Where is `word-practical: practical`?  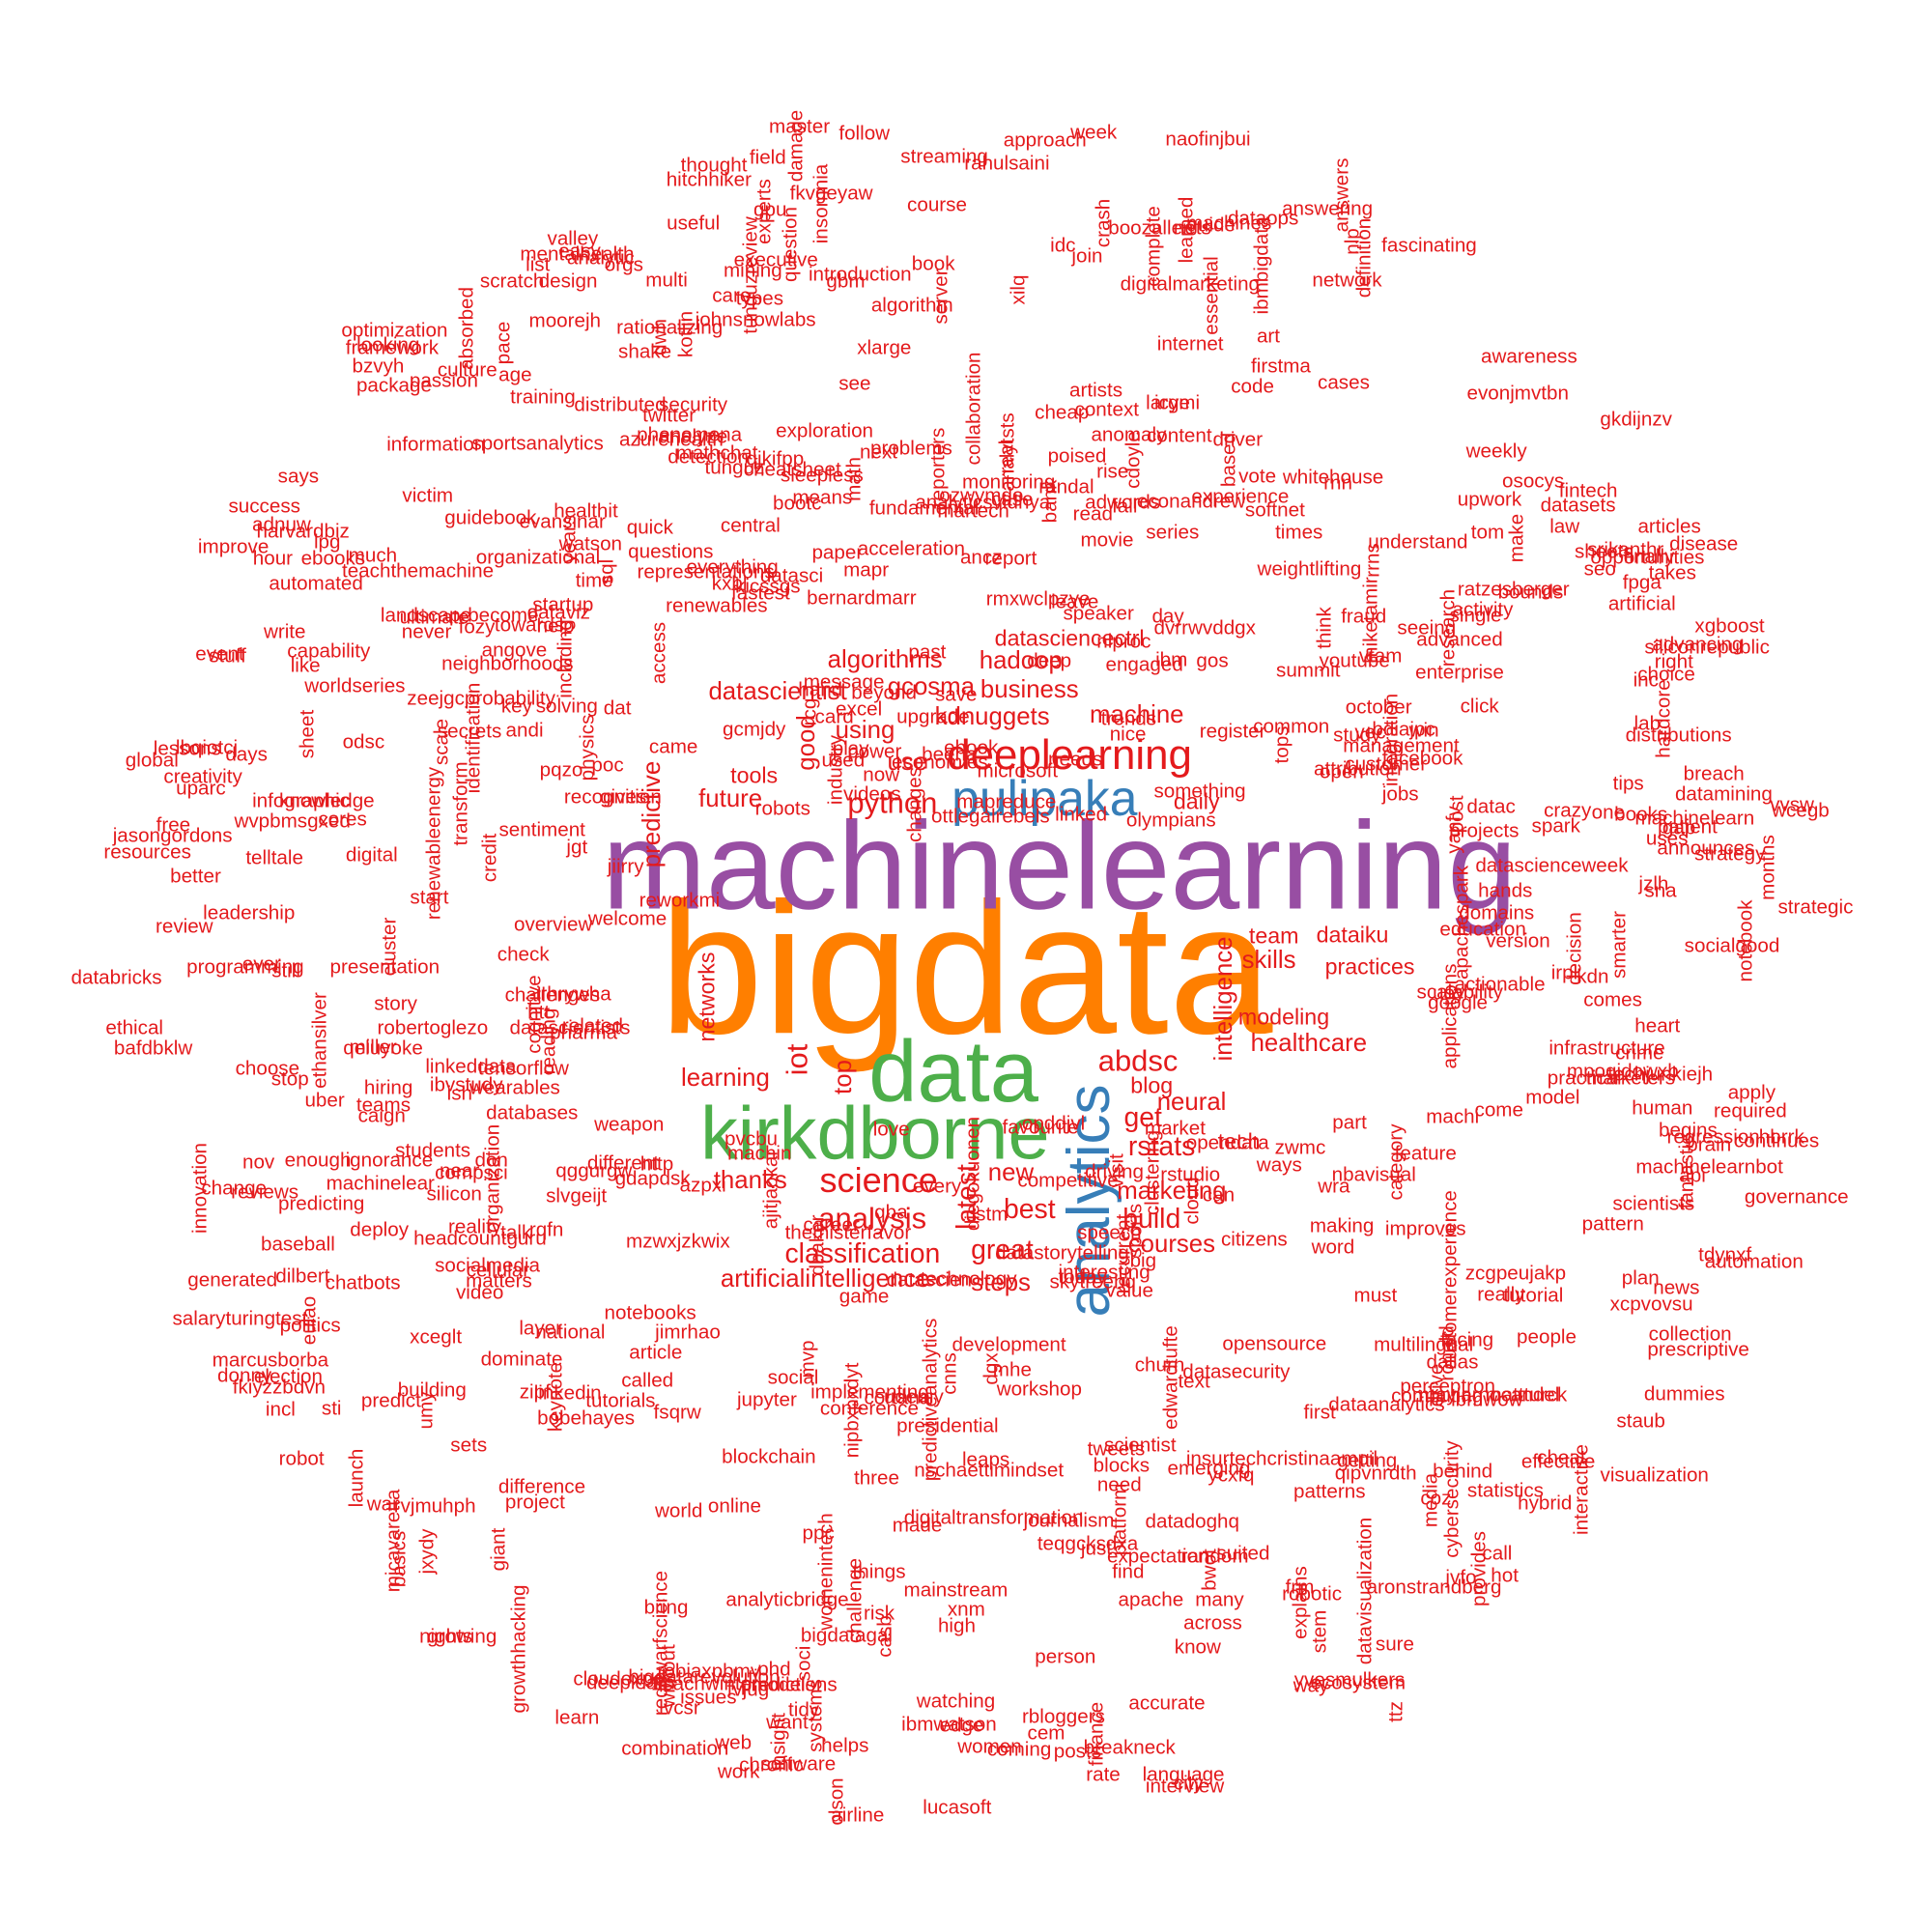
word-practical: practical is located at coordinates (1584, 1078).